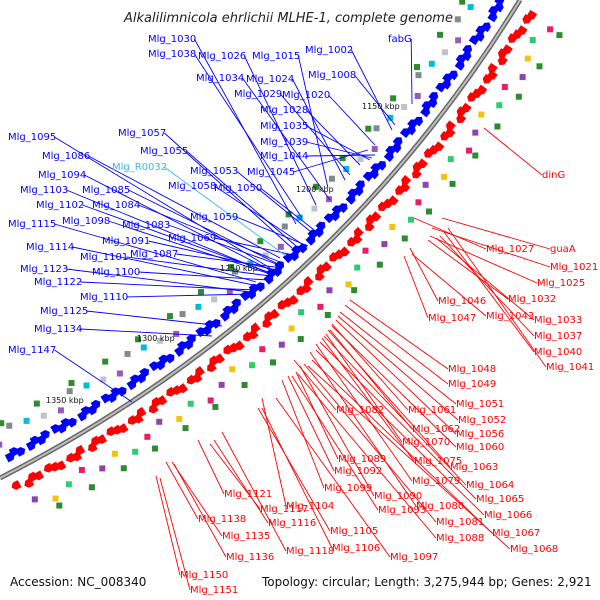  Describe the element at coordinates (516, 533) in the screenshot. I see `reverse-gene-label: Mlg_1067` at that location.